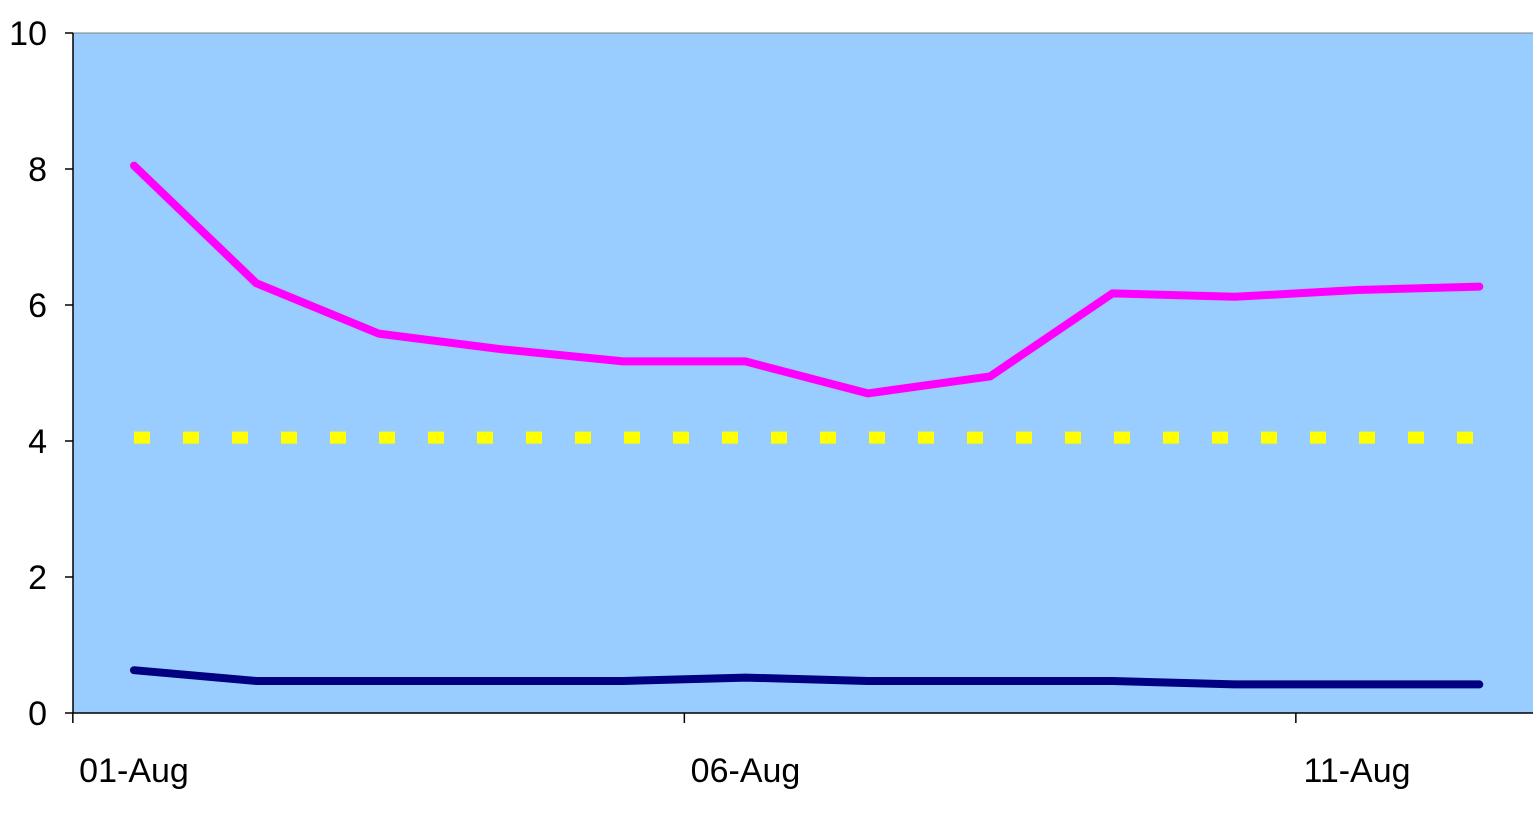  Describe the element at coordinates (1356, 771) in the screenshot. I see `x-tick-label: 11-Aug` at that location.